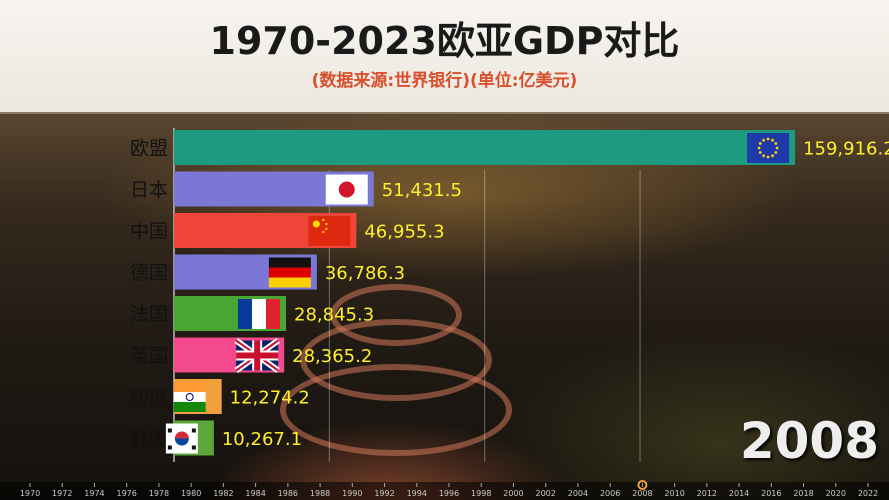 This screenshot has height=500, width=889. Describe the element at coordinates (384, 493) in the screenshot. I see `timeline-tick-label: 1992` at that location.